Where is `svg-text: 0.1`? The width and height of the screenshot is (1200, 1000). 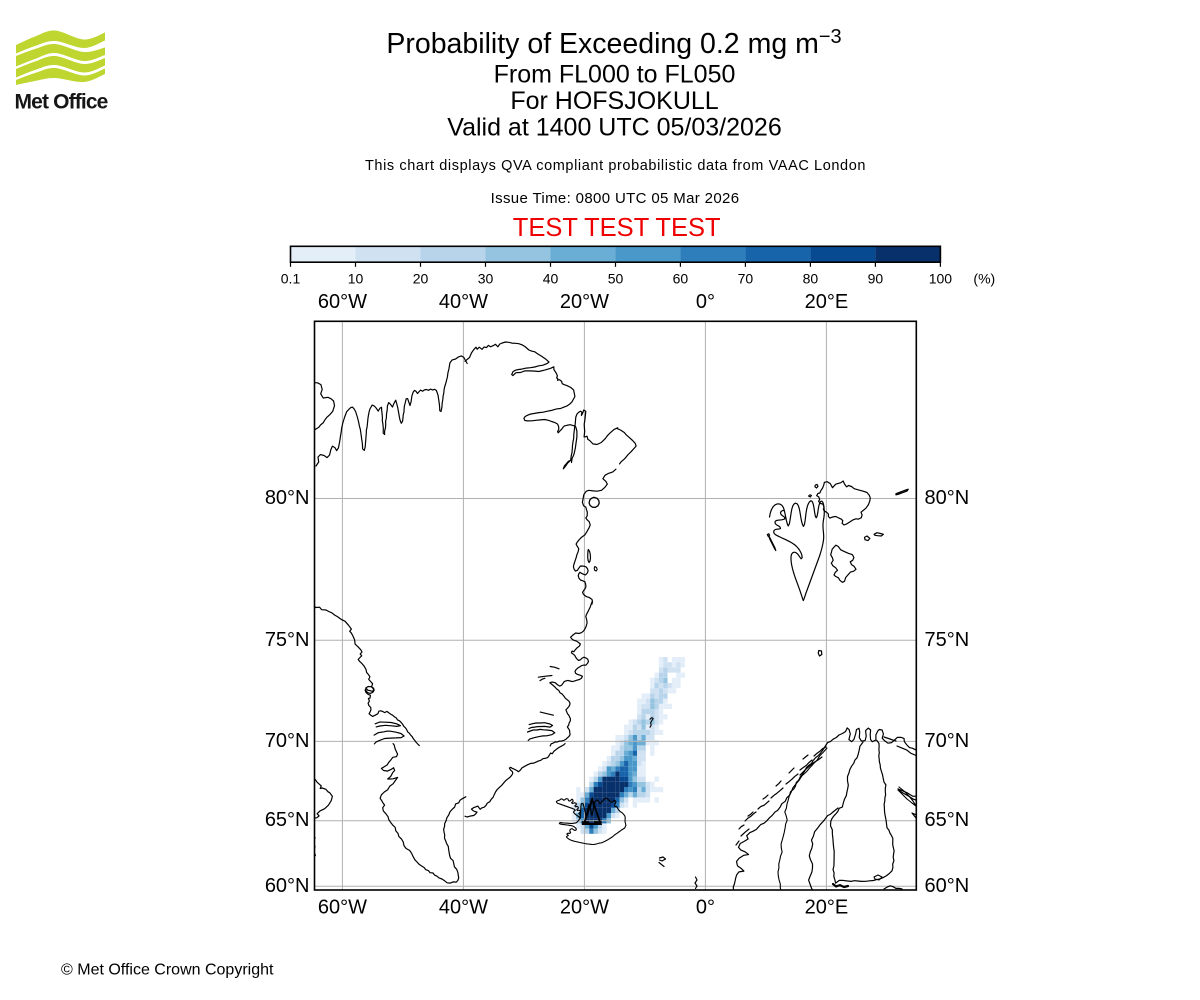 svg-text: 0.1 is located at coordinates (291, 278).